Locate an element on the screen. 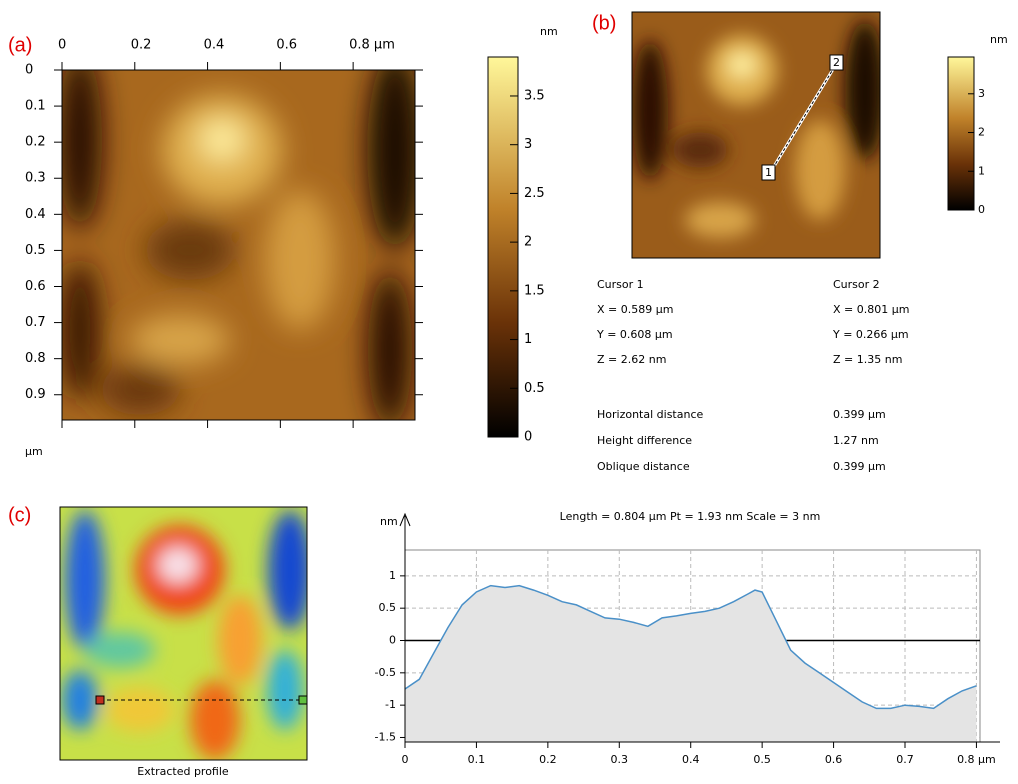 This screenshot has height=784, width=1018. axis-unit: µm is located at coordinates (34, 451).